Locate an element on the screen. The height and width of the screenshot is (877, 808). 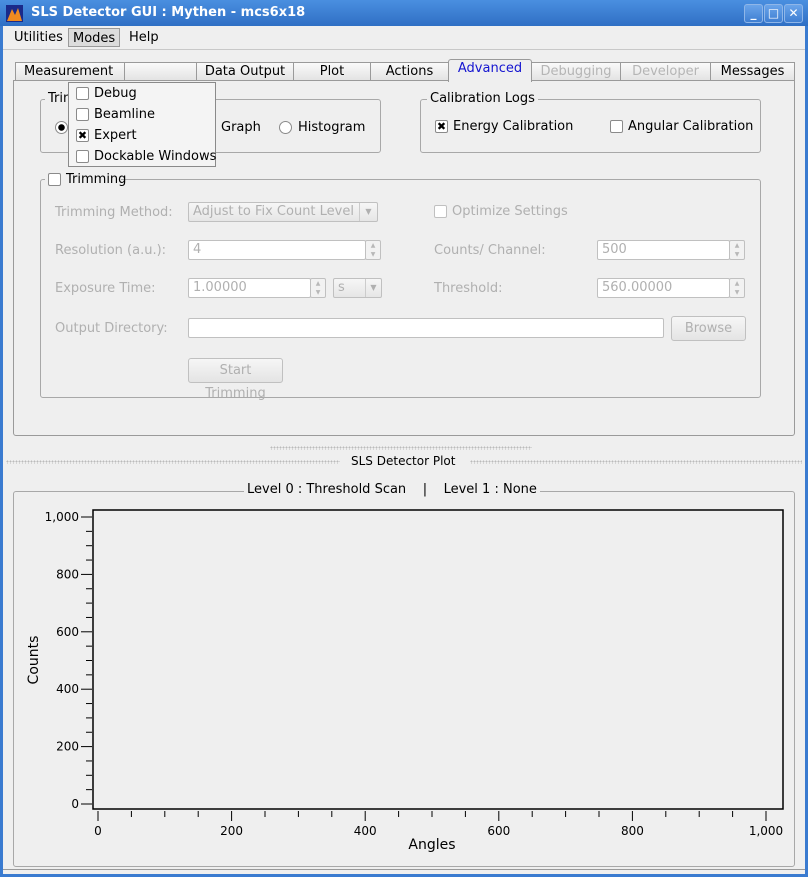
maximize-button: □ is located at coordinates (773, 13).